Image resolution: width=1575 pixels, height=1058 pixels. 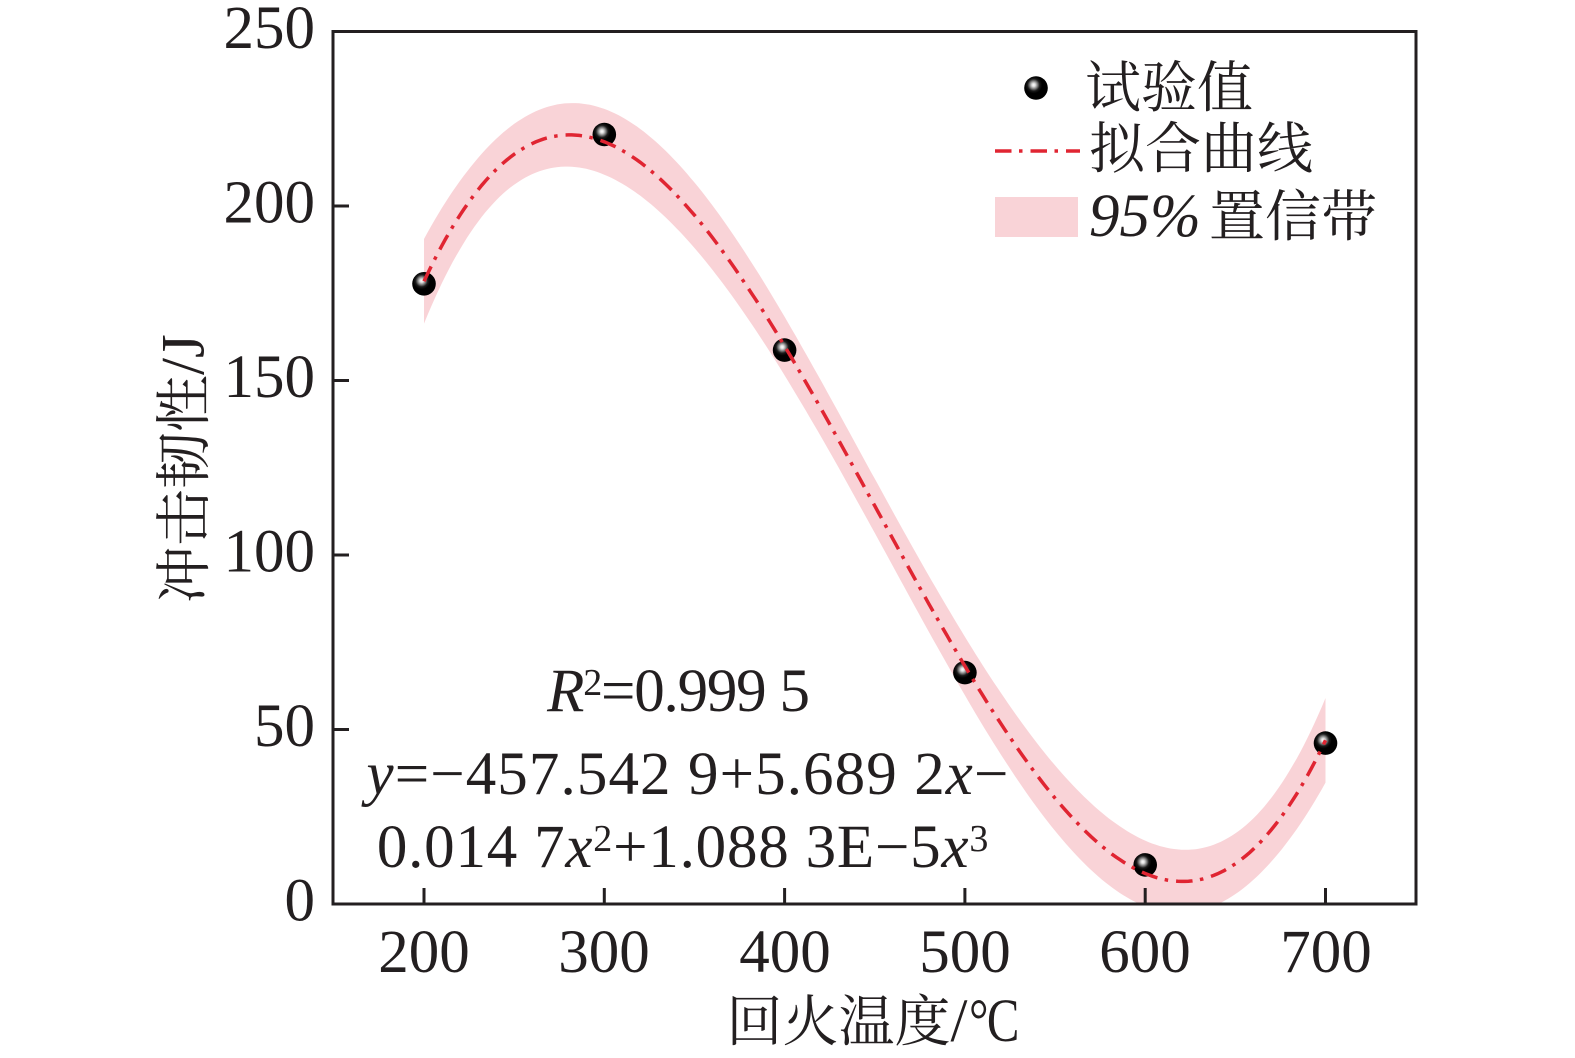 I want to click on svg-text: 0, so click(x=300, y=901).